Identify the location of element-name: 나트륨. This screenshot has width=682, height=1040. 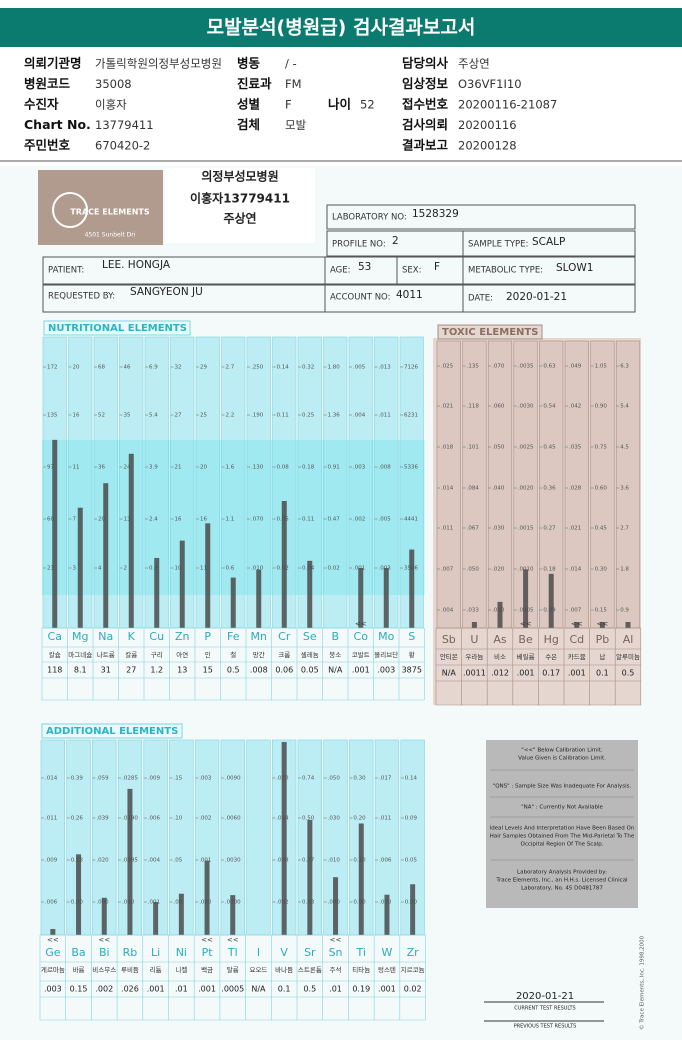
(106, 654).